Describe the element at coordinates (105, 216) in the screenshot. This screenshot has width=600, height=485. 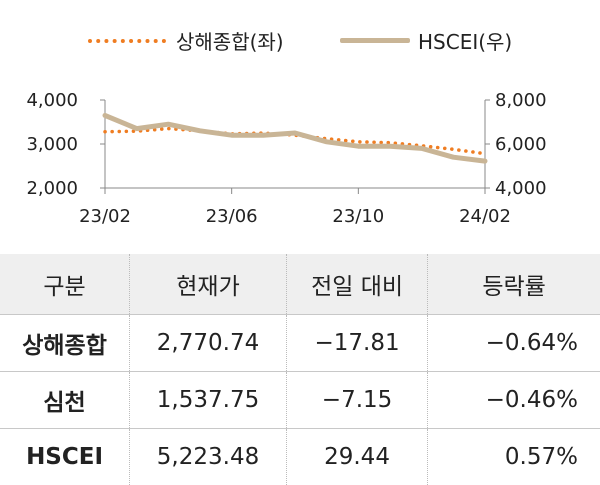
I see `x-tick-label: 23/02` at that location.